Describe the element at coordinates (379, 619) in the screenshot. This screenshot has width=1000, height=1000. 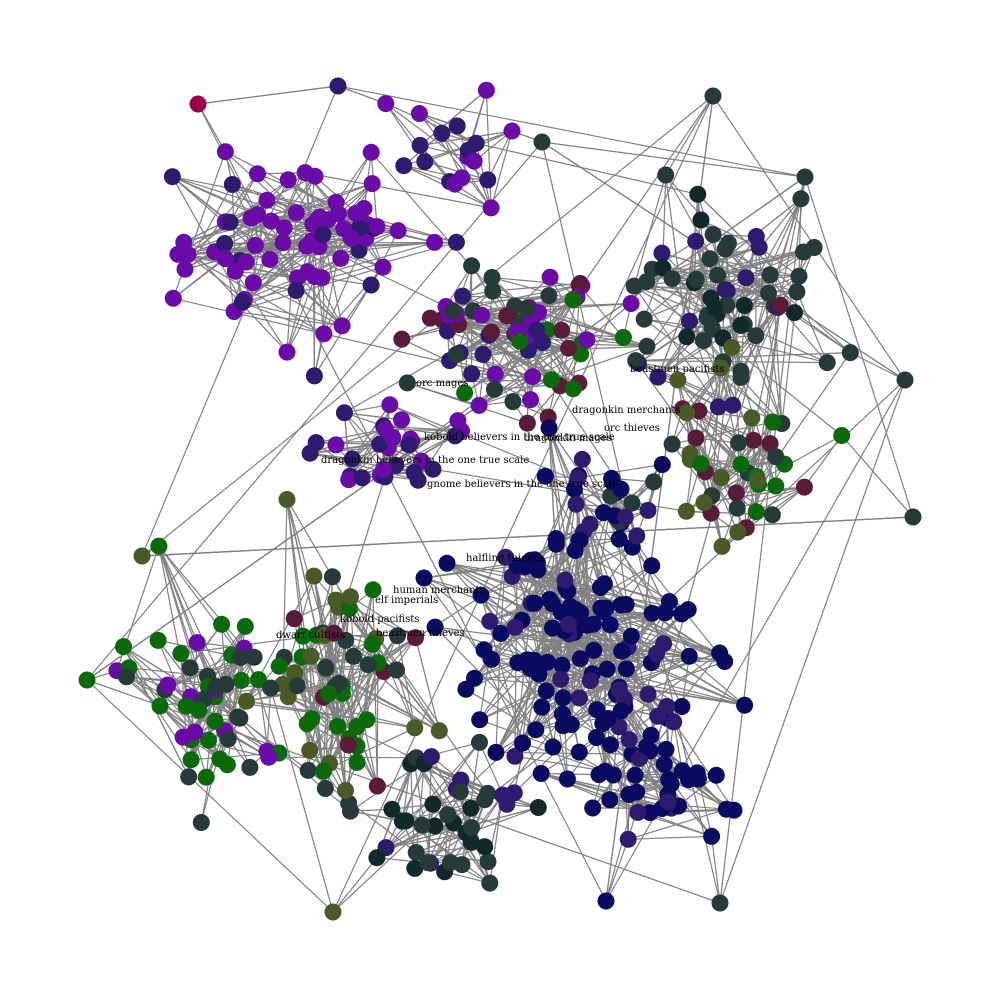
I see `label-kobold-pacifists: kobold pacifists` at that location.